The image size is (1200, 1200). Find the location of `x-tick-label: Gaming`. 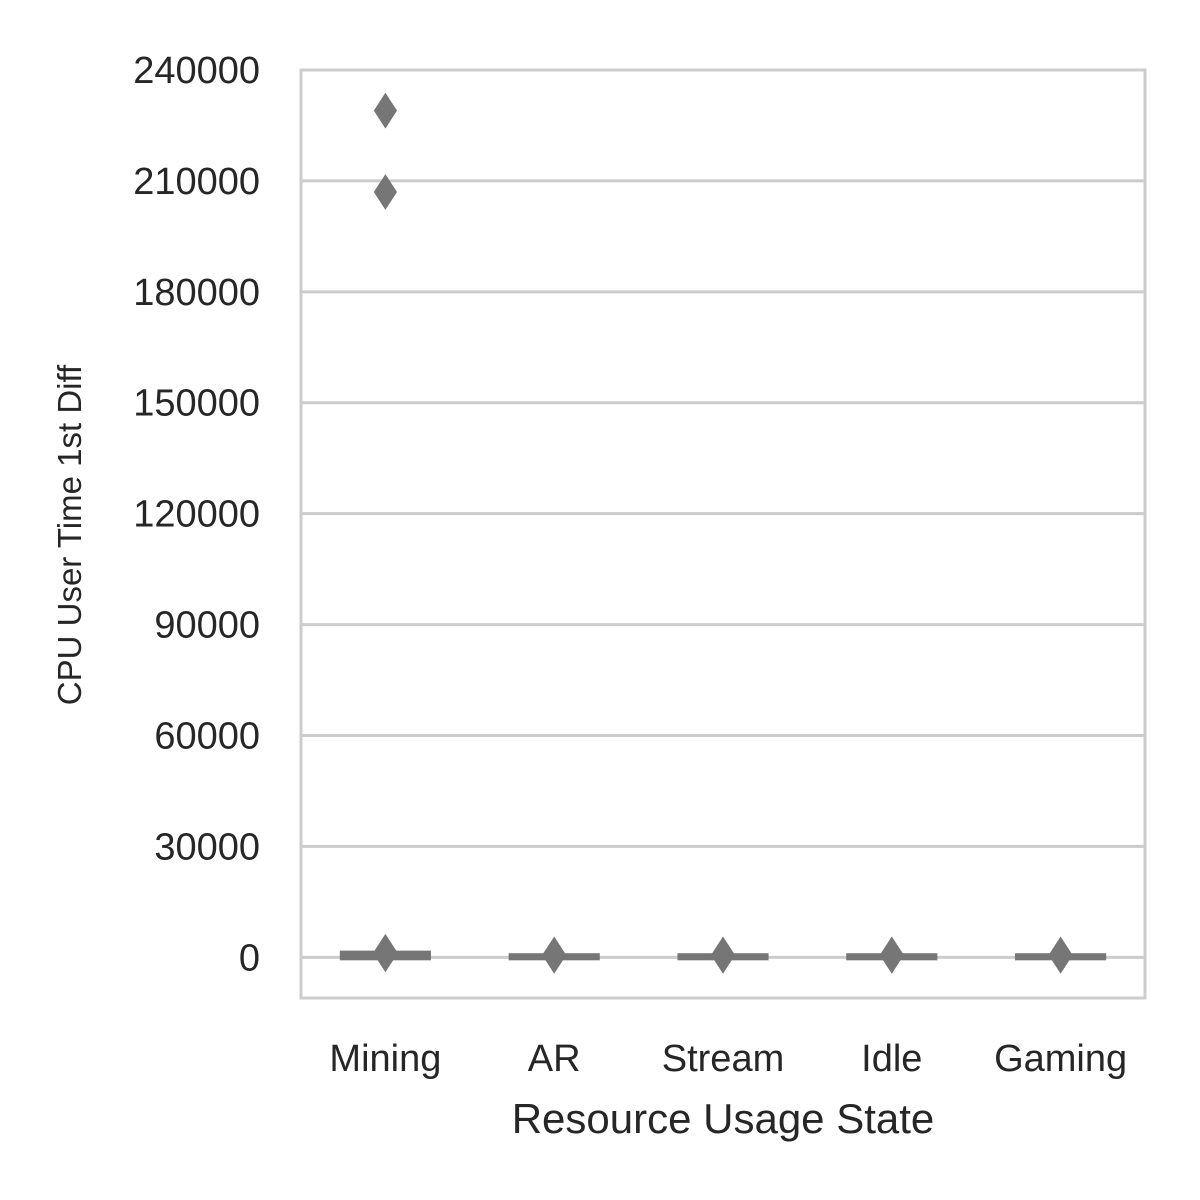

x-tick-label: Gaming is located at coordinates (1060, 1059).